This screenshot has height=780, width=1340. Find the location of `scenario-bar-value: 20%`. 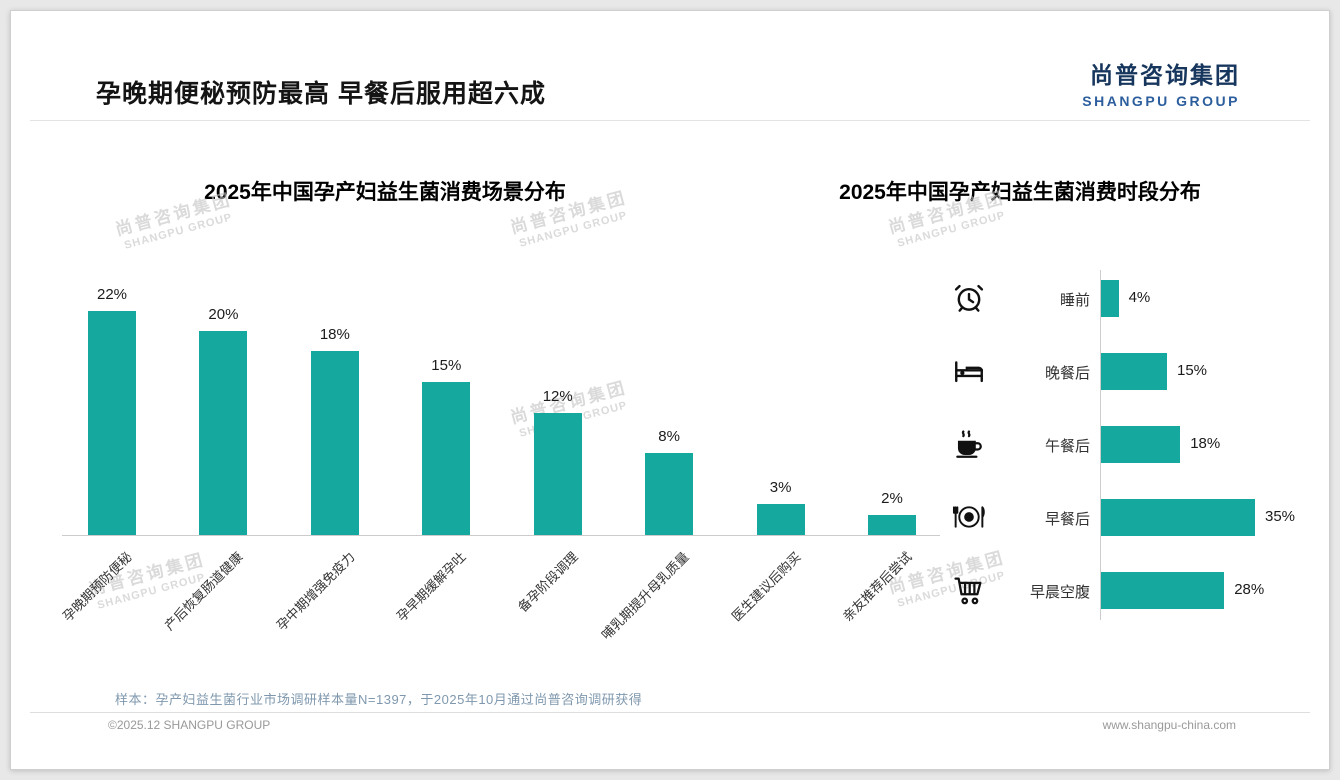

scenario-bar-value: 20% is located at coordinates (223, 314).